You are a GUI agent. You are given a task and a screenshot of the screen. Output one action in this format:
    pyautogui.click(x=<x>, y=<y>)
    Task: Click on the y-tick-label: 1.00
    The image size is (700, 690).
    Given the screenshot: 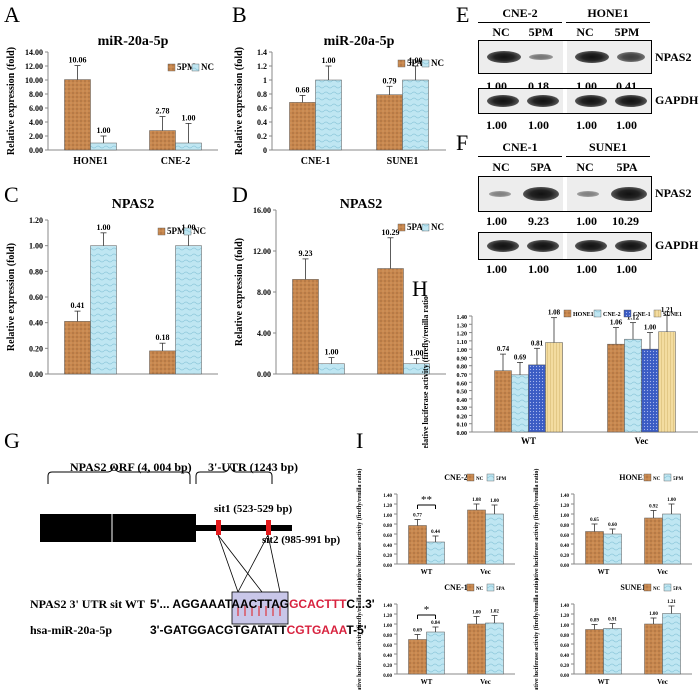 What is the action you would take?
    pyautogui.click(x=564, y=626)
    